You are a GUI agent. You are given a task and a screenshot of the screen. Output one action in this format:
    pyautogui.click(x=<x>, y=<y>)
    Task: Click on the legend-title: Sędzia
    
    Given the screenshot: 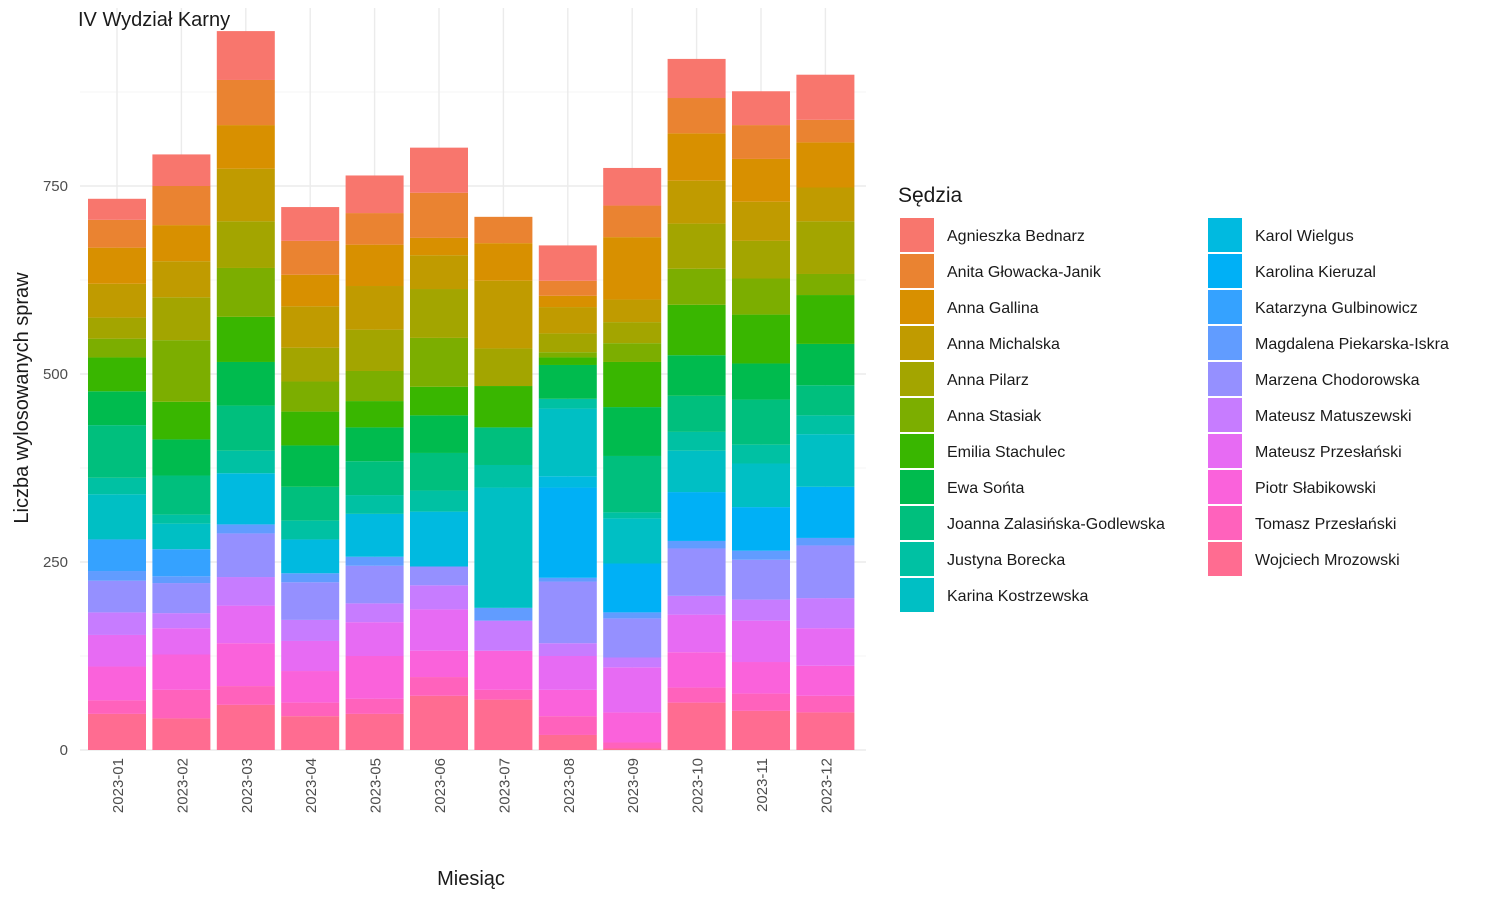 What is the action you would take?
    pyautogui.click(x=930, y=195)
    